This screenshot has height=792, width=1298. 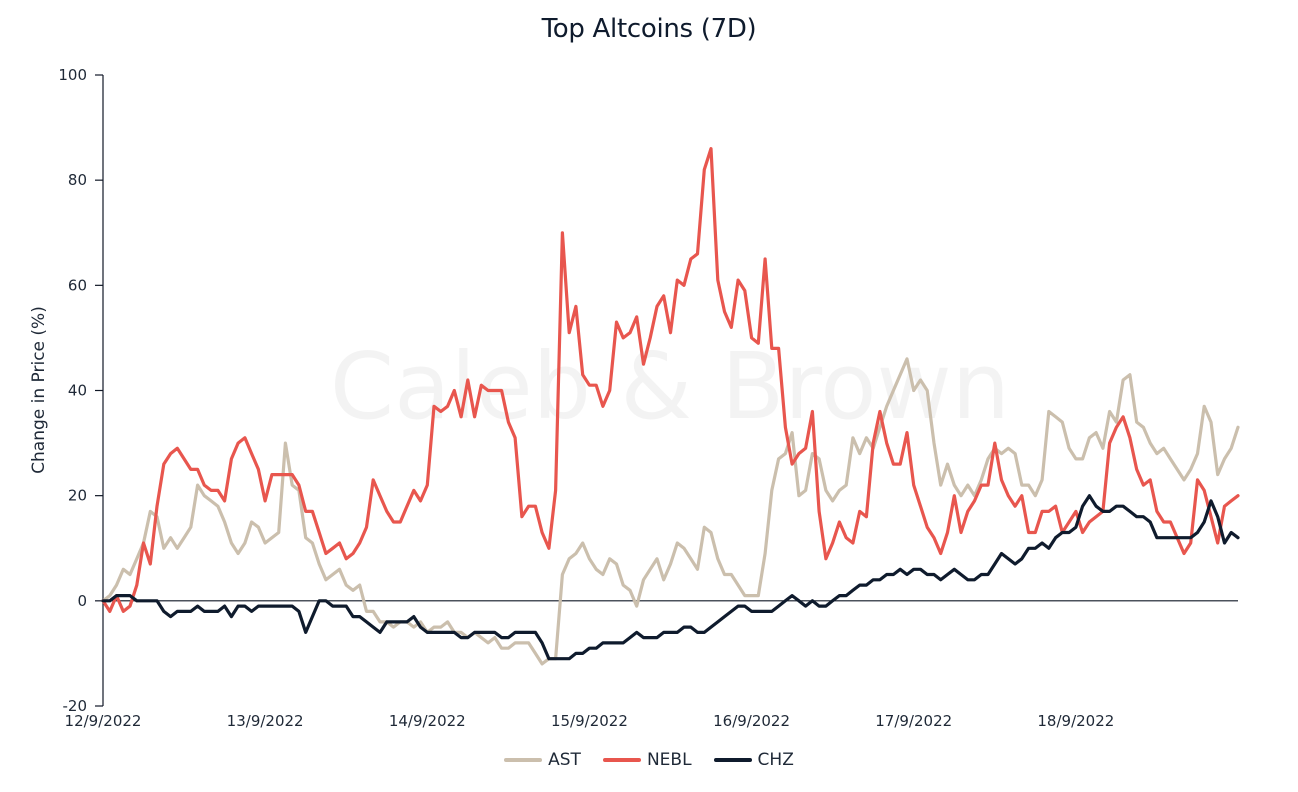 What do you see at coordinates (77, 180) in the screenshot?
I see `y-tick-label: 80` at bounding box center [77, 180].